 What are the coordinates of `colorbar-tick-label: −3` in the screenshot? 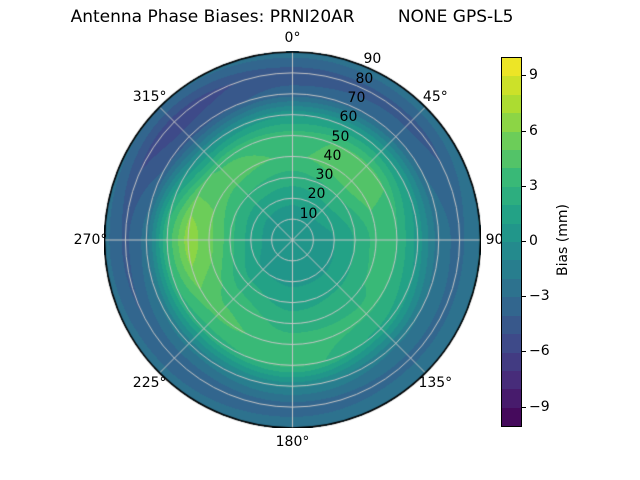 It's located at (539, 296).